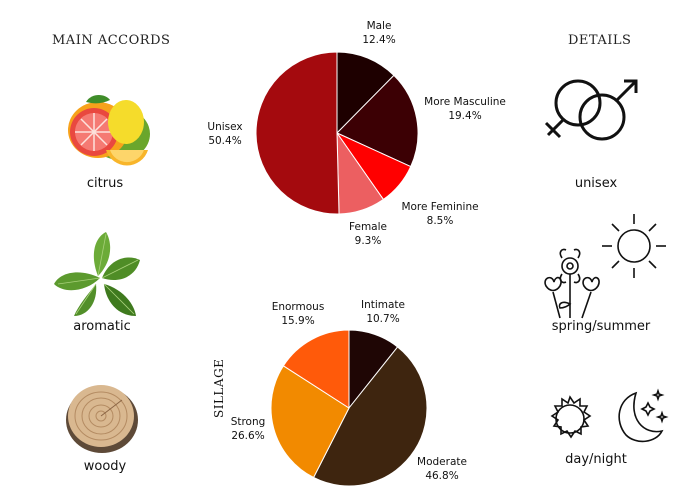 Image resolution: width=700 pixels, height=500 pixels. I want to click on slice-label-strong: Strong, so click(248, 422).